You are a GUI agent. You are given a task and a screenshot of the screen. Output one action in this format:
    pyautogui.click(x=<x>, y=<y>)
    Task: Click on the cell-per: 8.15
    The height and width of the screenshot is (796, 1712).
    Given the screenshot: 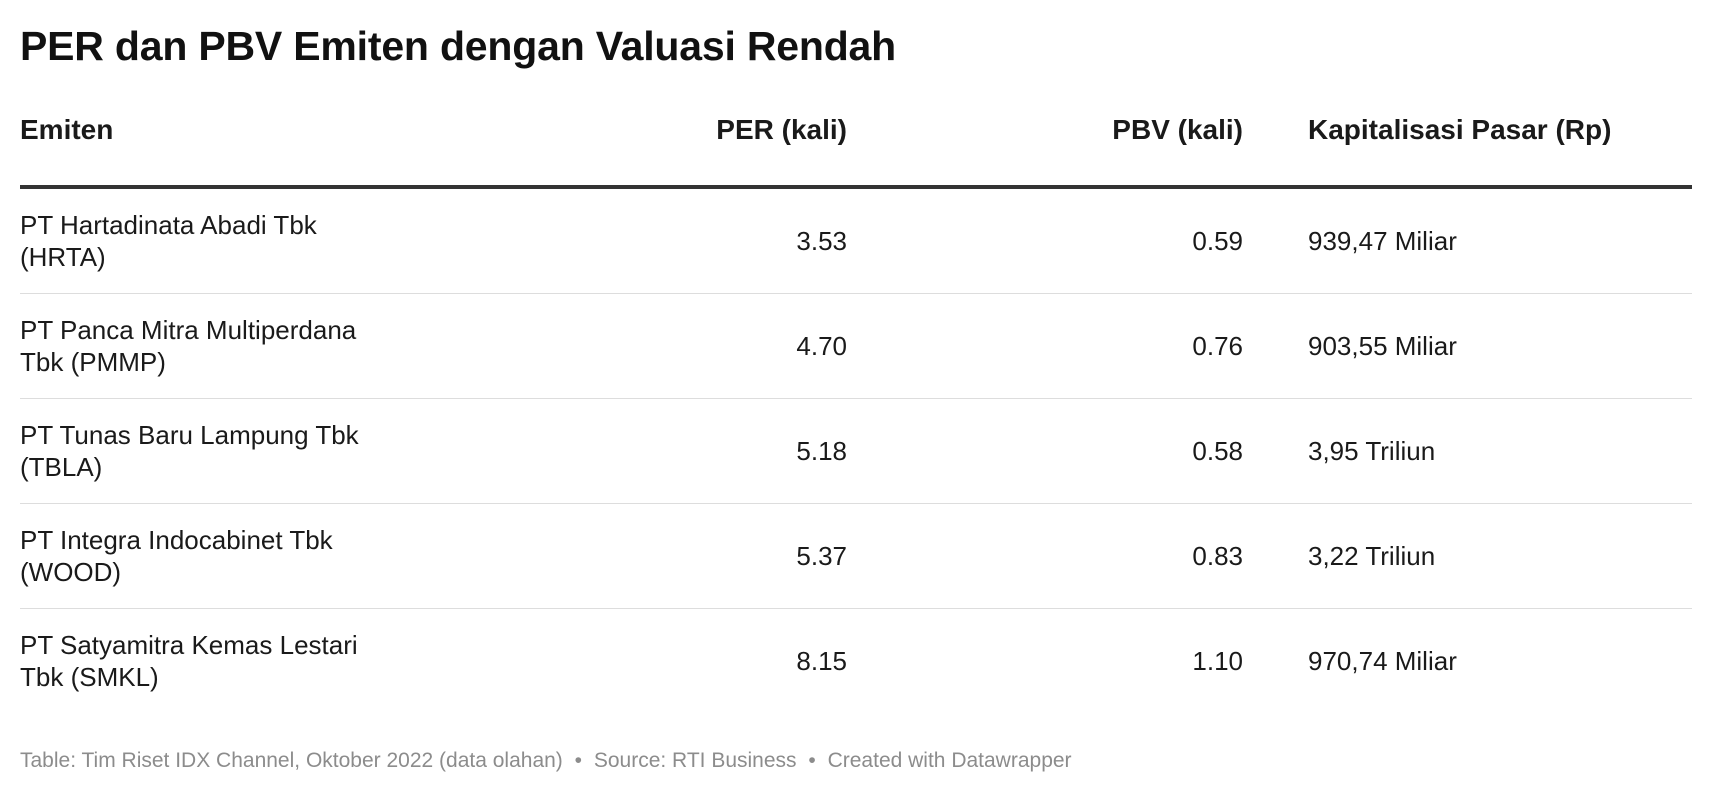 What is the action you would take?
    pyautogui.click(x=821, y=661)
    